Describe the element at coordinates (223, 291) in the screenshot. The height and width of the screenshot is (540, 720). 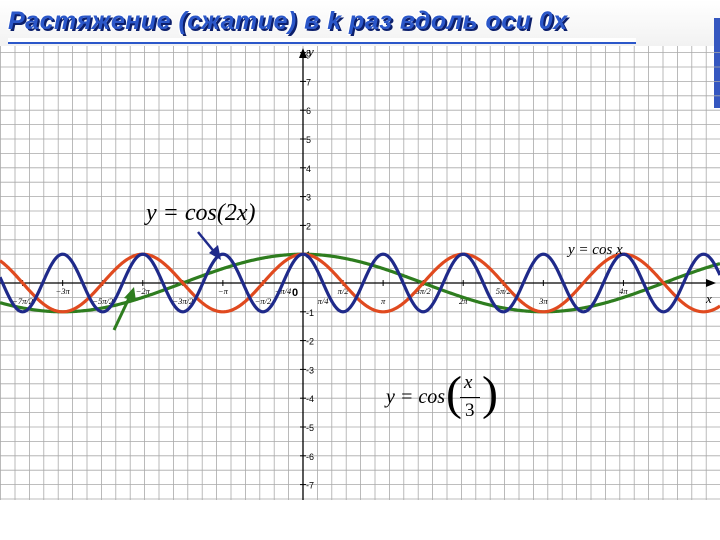
I see `x-tick-label: −π` at that location.